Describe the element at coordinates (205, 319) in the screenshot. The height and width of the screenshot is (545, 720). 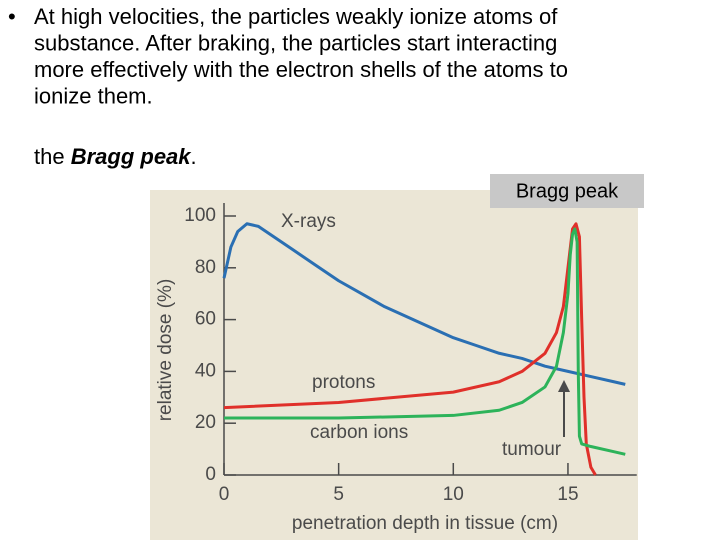
I see `y-tick-label: 60` at that location.